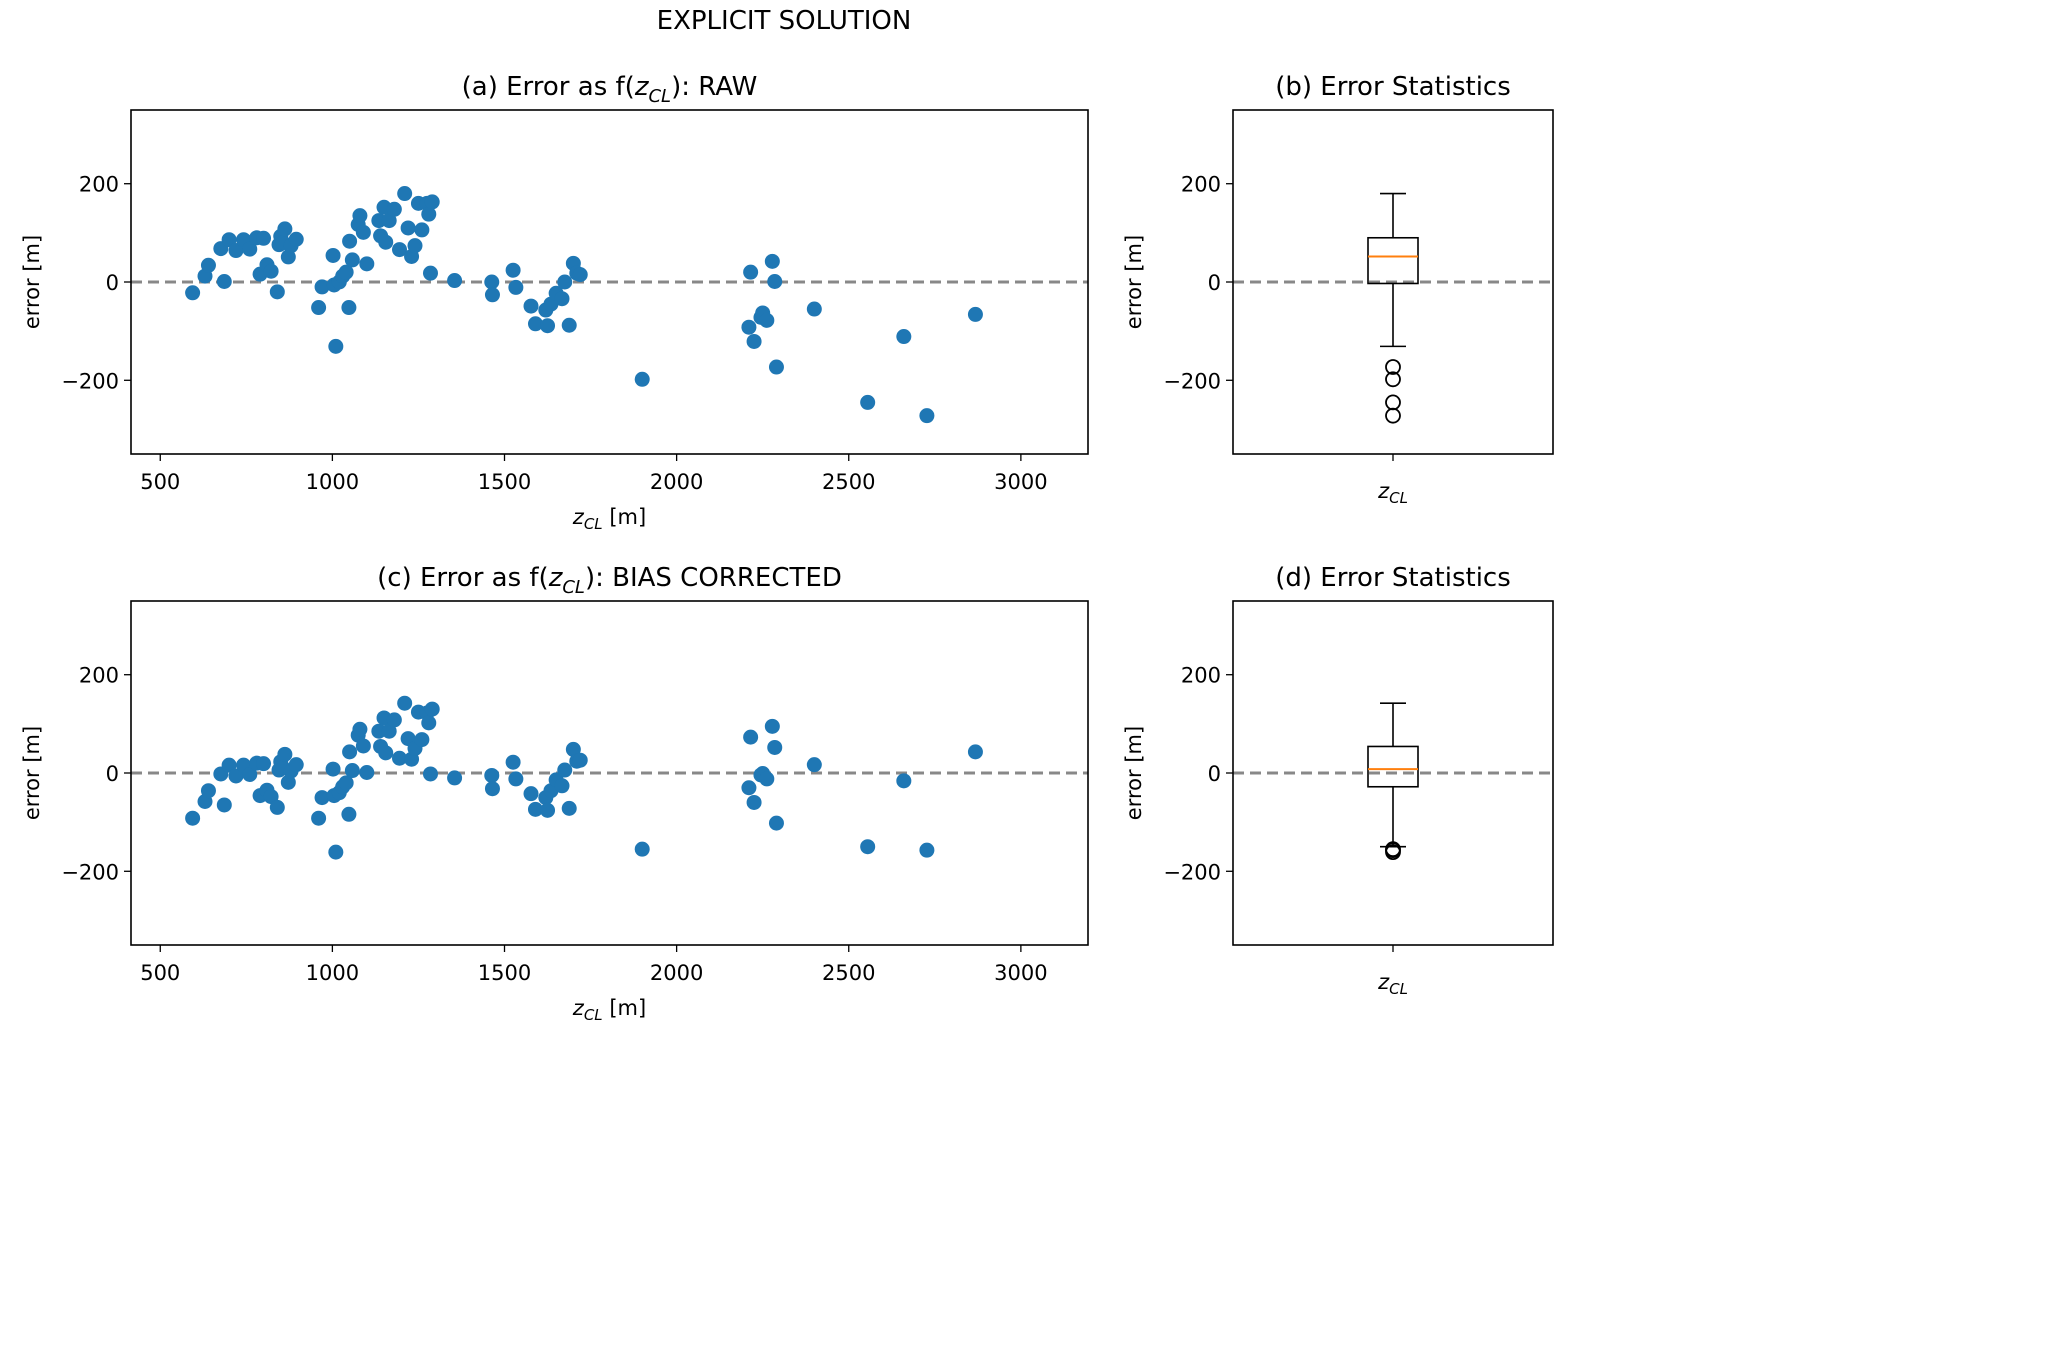 This screenshot has width=2067, height=1361. I want to click on axes-frame, so click(1393, 282).